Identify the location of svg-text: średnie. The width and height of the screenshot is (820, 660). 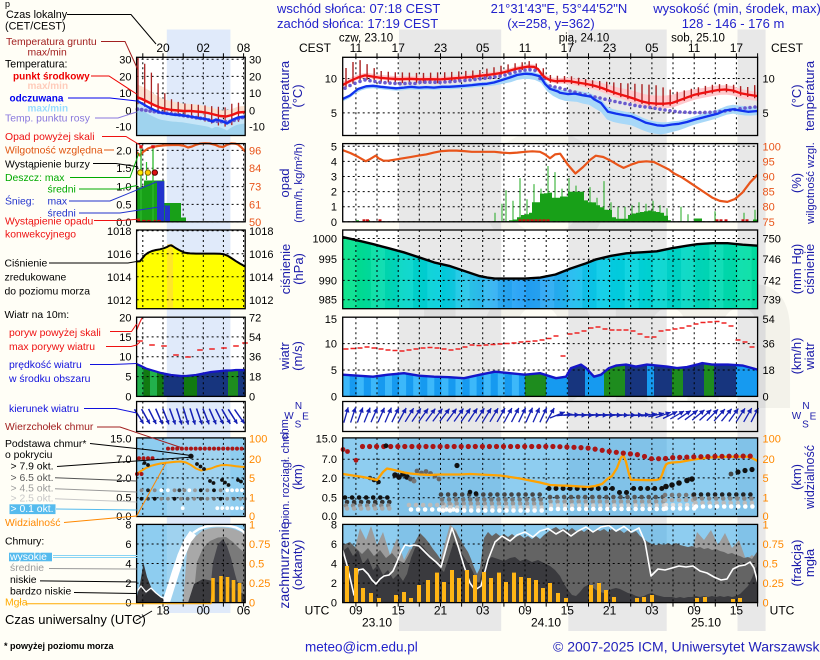
(27, 568).